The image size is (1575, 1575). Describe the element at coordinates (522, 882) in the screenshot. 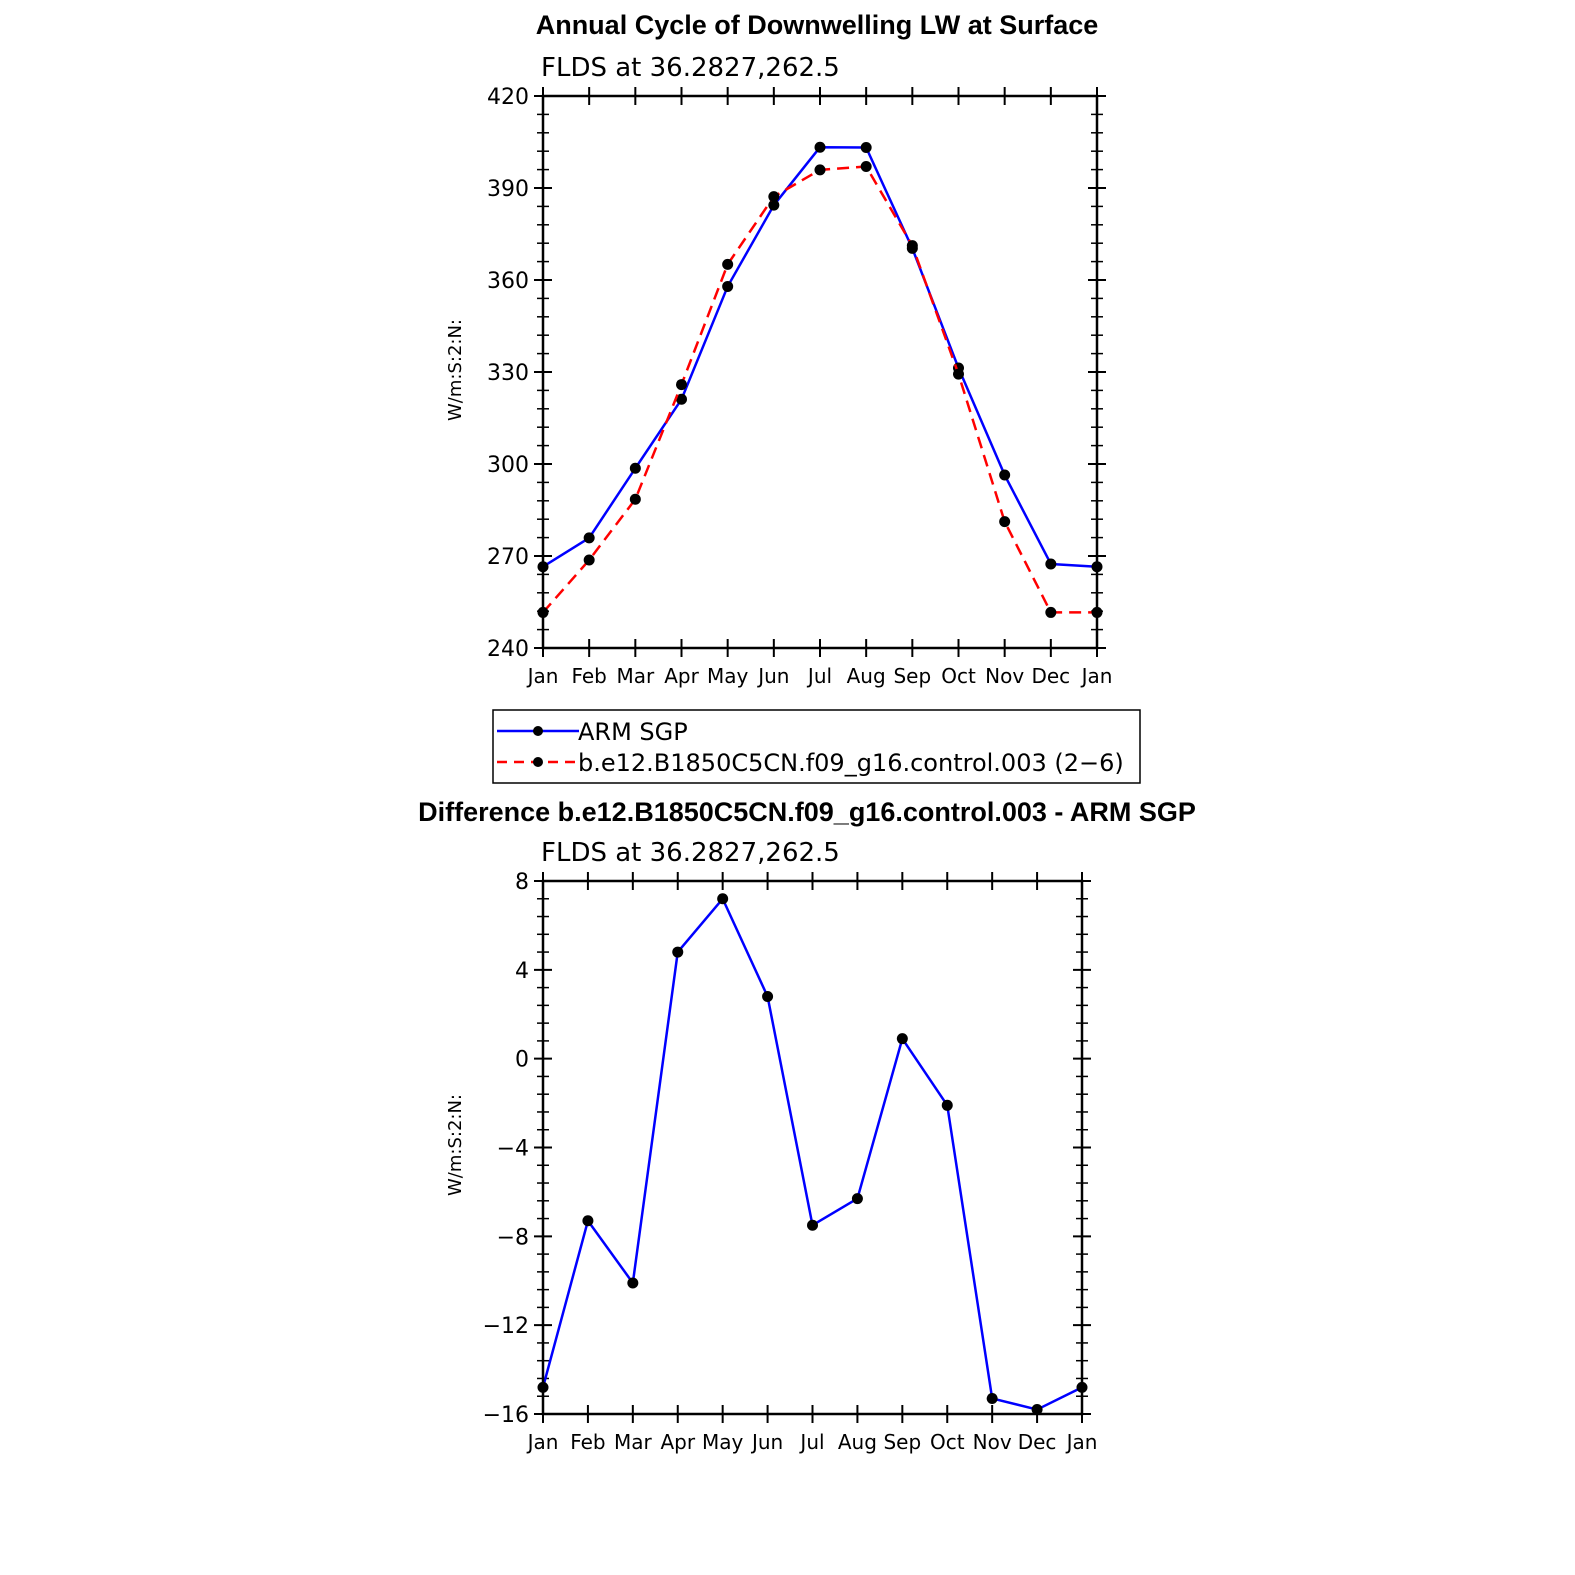

I see `y-tick-label: 8` at that location.